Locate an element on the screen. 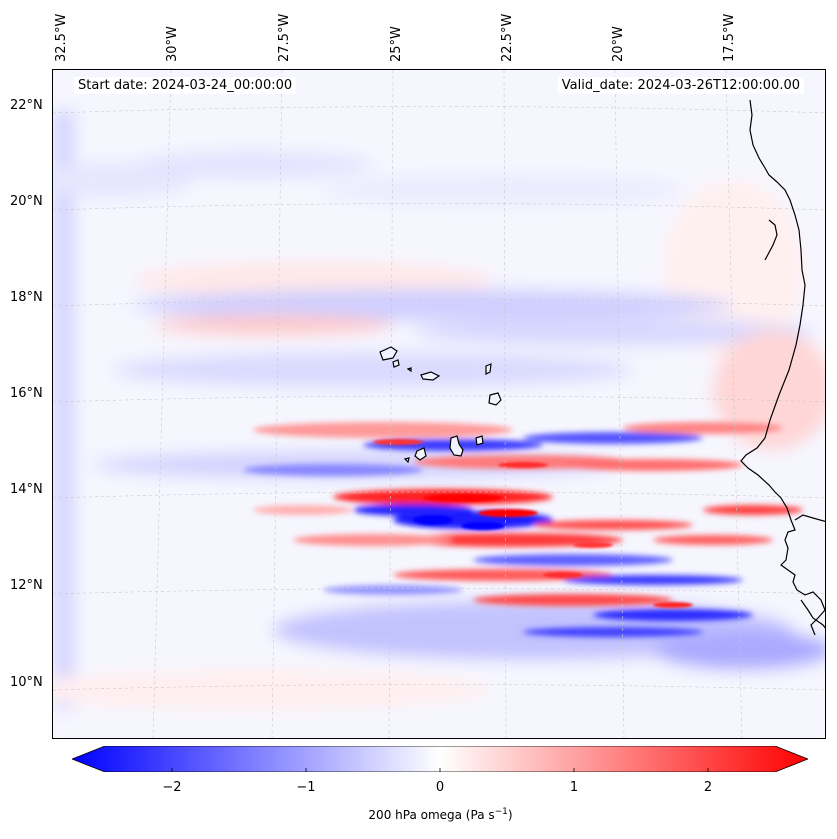  lon-label-20w: 20°W is located at coordinates (618, 44).